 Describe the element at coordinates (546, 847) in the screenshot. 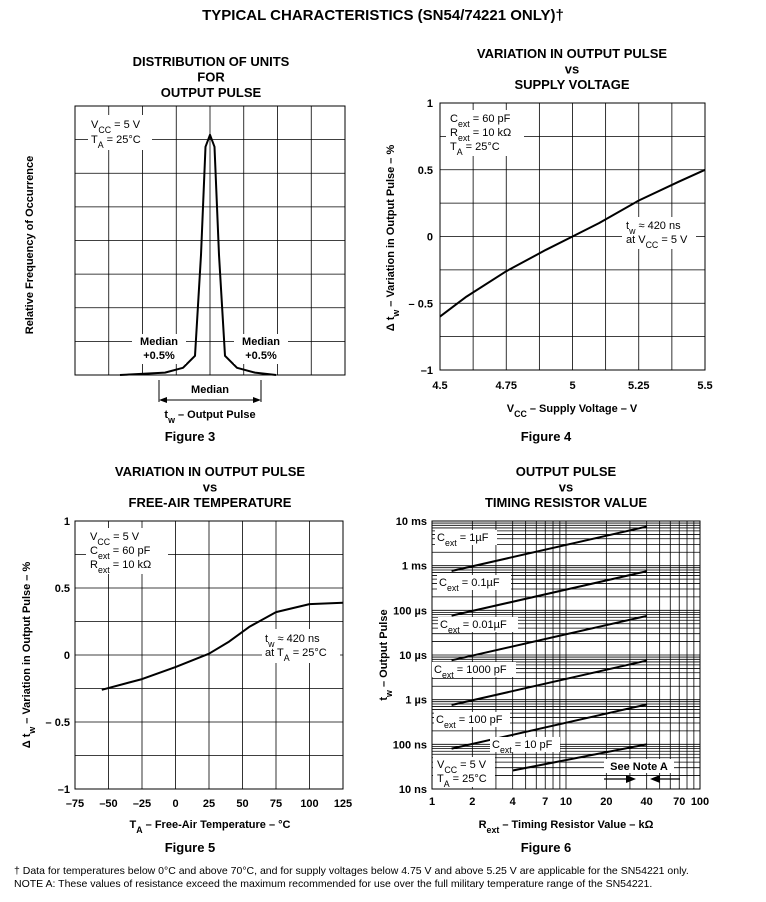

I see `figure-label: Figure 6` at that location.